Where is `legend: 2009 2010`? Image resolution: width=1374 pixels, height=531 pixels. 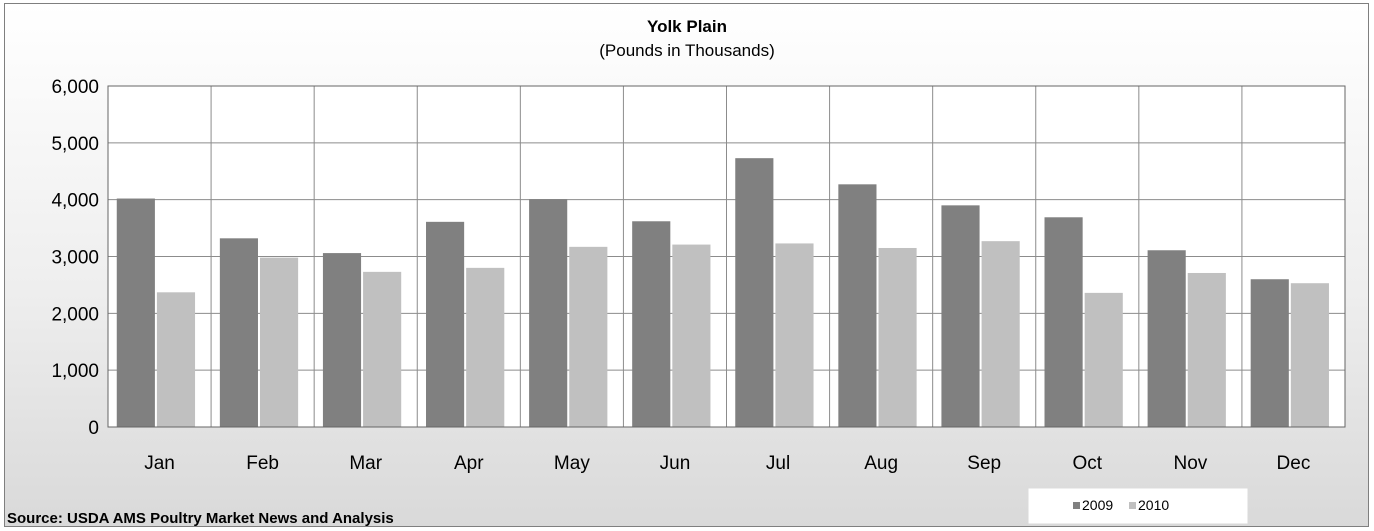 legend: 2009 2010 is located at coordinates (1138, 506).